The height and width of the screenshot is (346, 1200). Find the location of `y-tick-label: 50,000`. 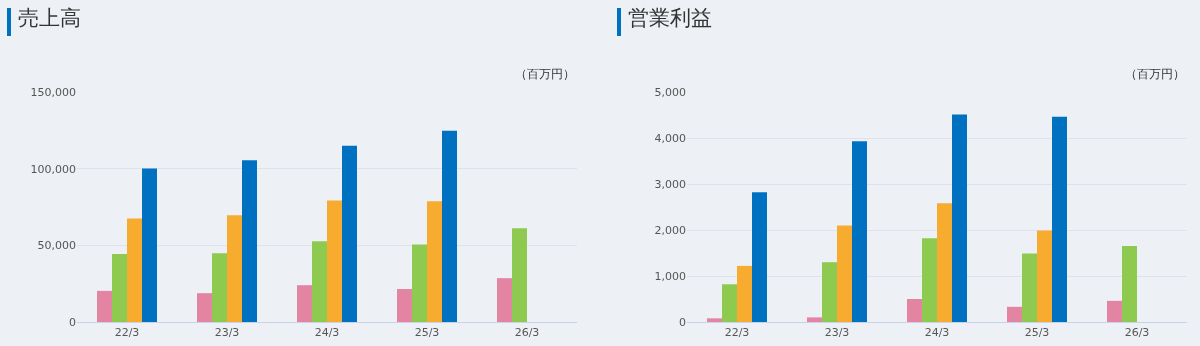

y-tick-label: 50,000 is located at coordinates (56, 246).